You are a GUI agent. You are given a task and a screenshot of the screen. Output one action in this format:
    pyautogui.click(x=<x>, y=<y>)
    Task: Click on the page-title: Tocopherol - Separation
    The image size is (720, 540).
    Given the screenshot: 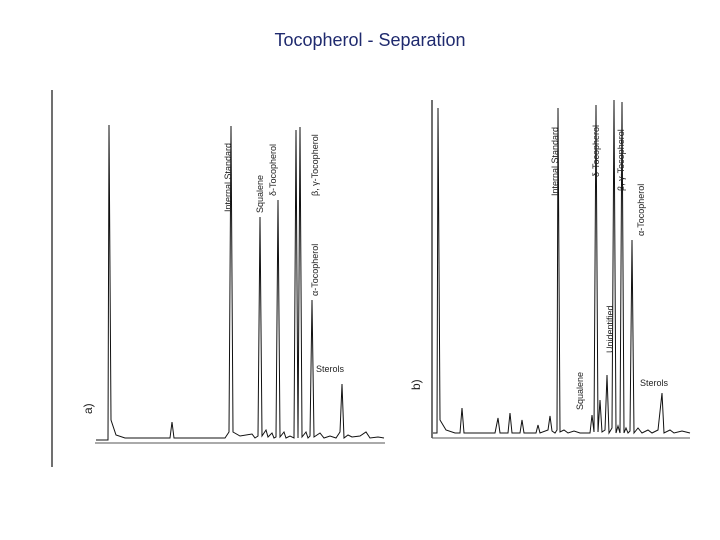 What is the action you would take?
    pyautogui.click(x=370, y=40)
    